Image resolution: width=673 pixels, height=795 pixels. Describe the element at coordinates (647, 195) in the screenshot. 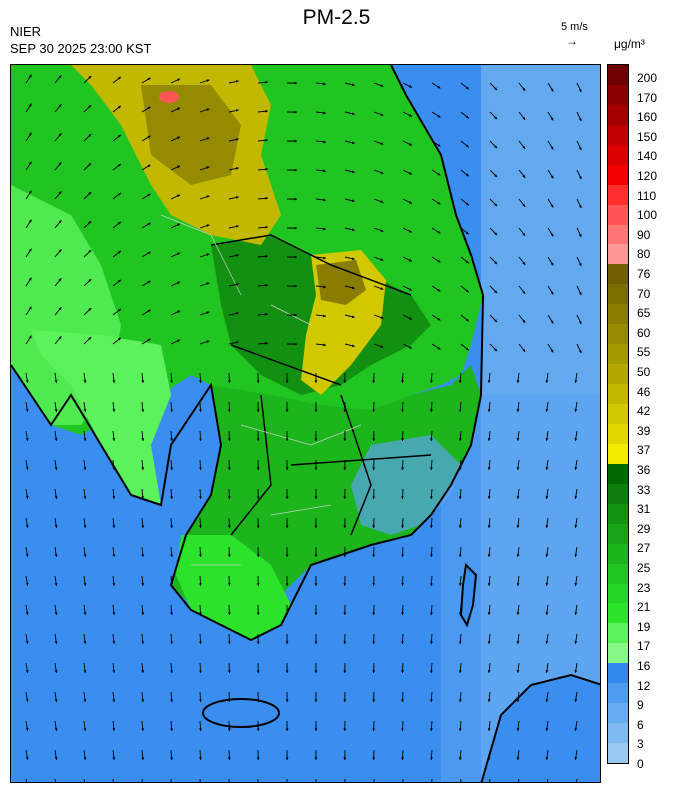

I see `colorbar-tick-label: 110` at that location.